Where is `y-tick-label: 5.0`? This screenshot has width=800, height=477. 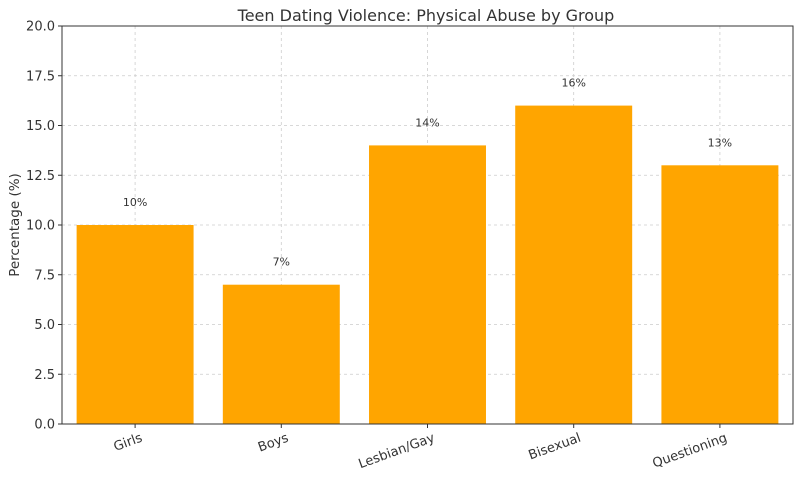 y-tick-label: 5.0 is located at coordinates (44, 325).